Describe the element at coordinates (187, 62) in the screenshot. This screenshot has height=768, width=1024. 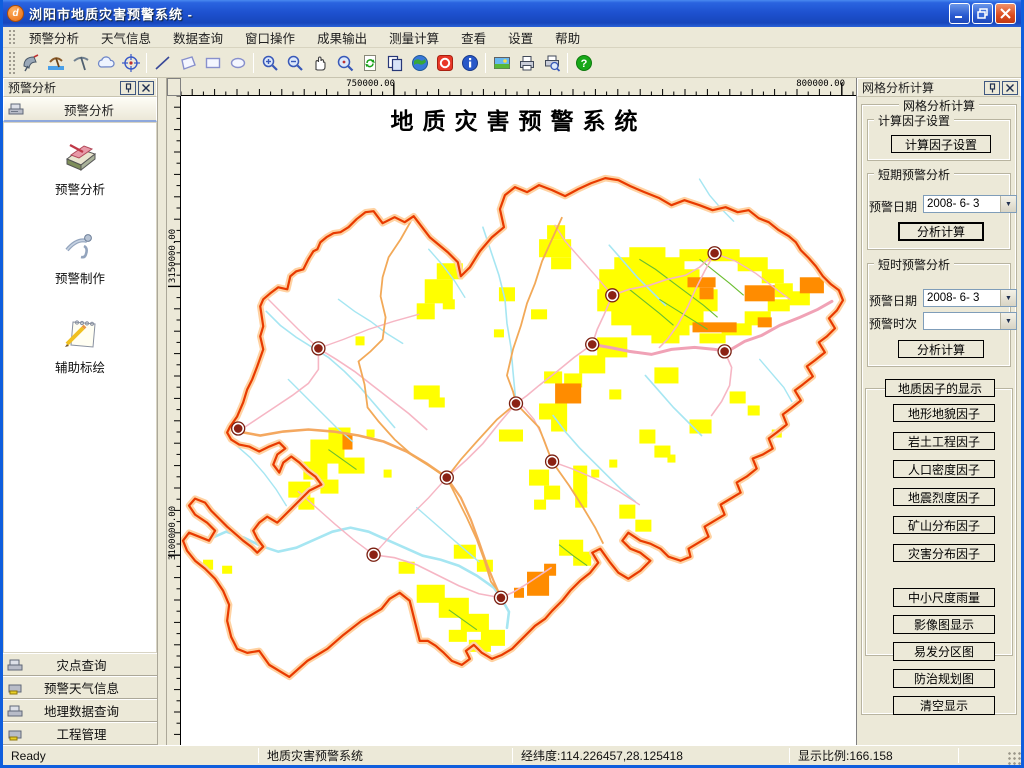
I see `draw-polygon-button` at that location.